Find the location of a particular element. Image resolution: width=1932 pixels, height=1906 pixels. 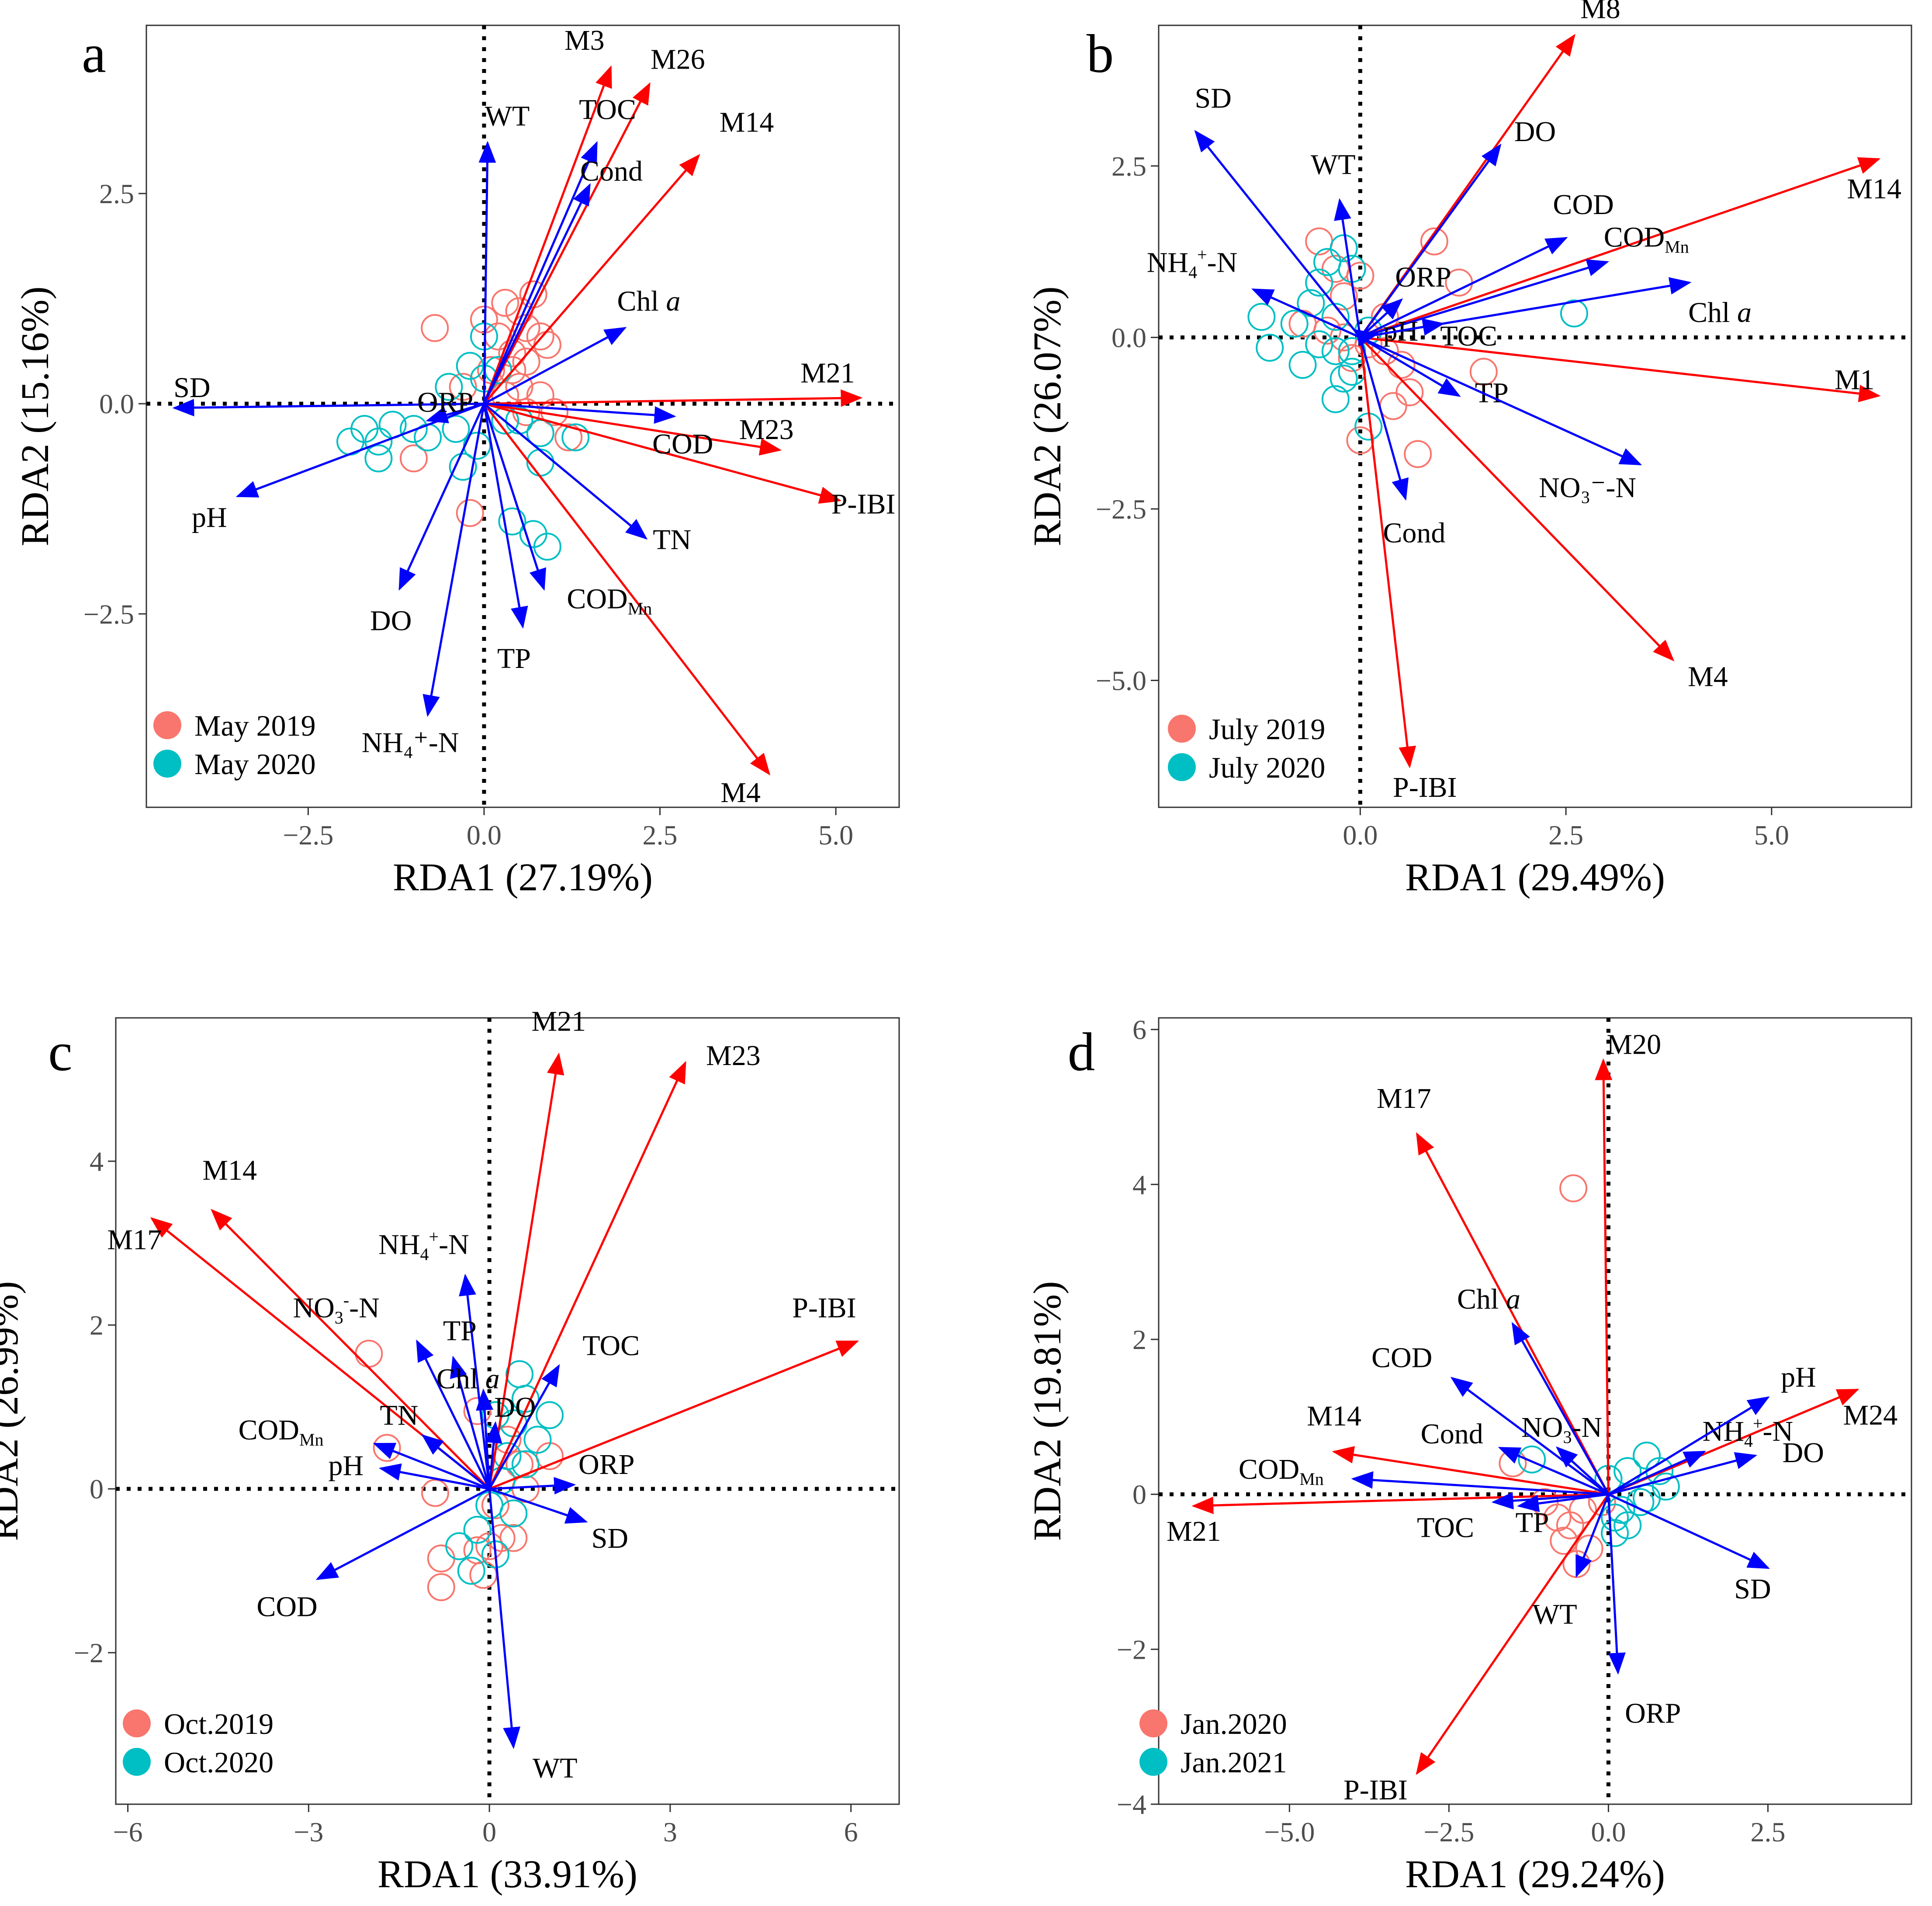

env-label-chl: Chl a is located at coordinates (468, 1379).